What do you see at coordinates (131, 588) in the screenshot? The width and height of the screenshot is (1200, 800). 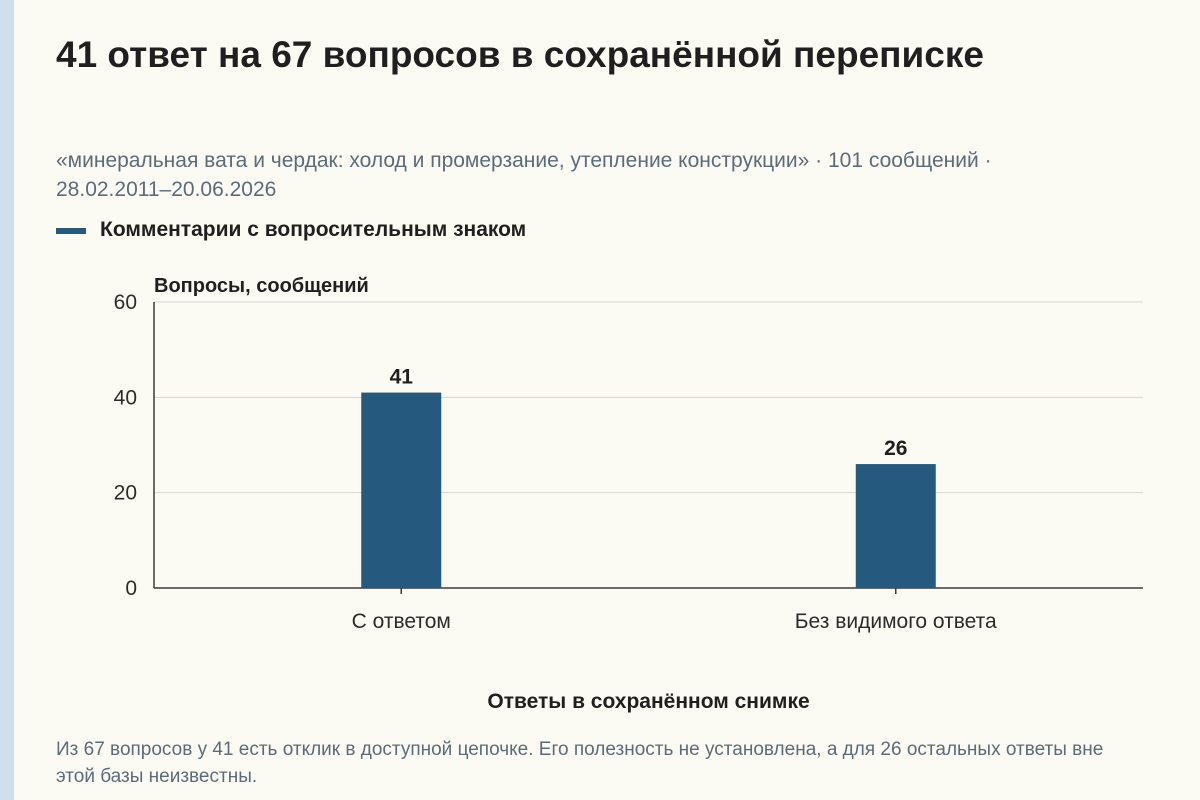 I see `y-tick-label: 0` at bounding box center [131, 588].